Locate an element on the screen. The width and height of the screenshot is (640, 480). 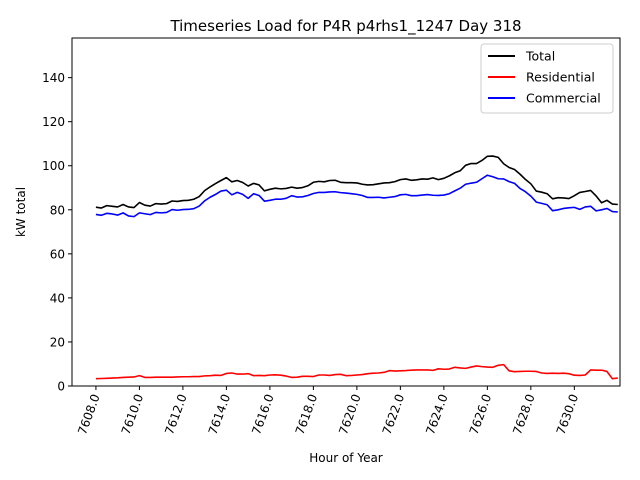
legend: Total Residential Commercial is located at coordinates (547, 78).